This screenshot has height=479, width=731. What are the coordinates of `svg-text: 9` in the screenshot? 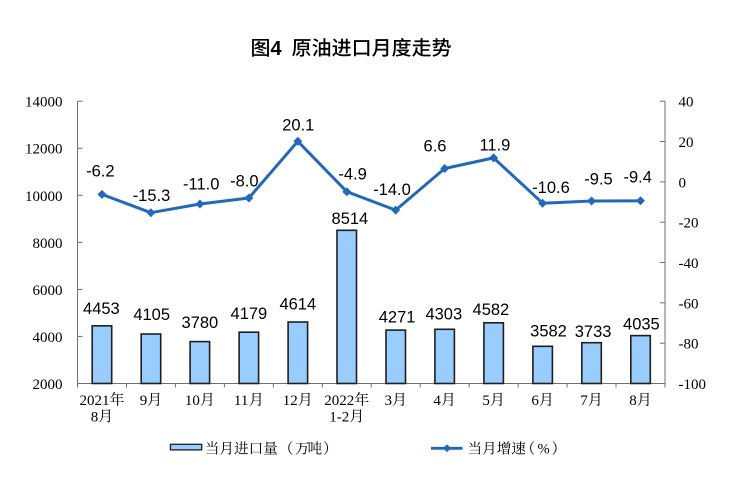 It's located at (144, 401).